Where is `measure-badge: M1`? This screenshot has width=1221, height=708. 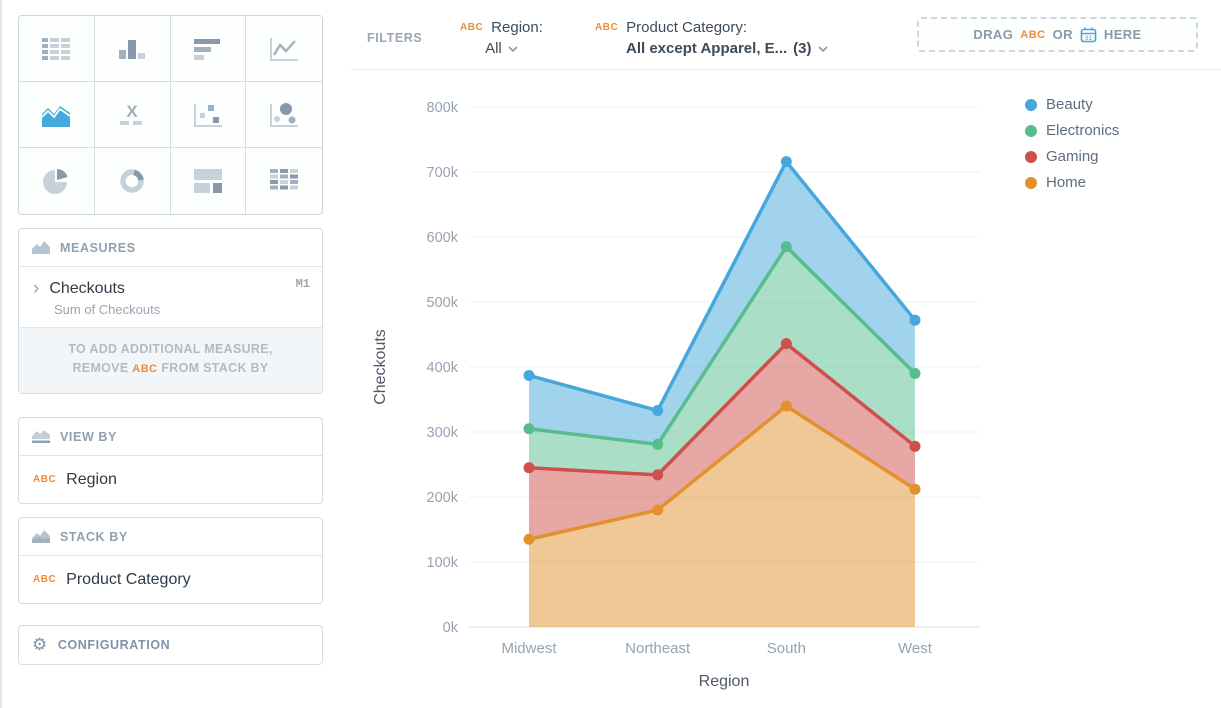 measure-badge: M1 is located at coordinates (302, 284).